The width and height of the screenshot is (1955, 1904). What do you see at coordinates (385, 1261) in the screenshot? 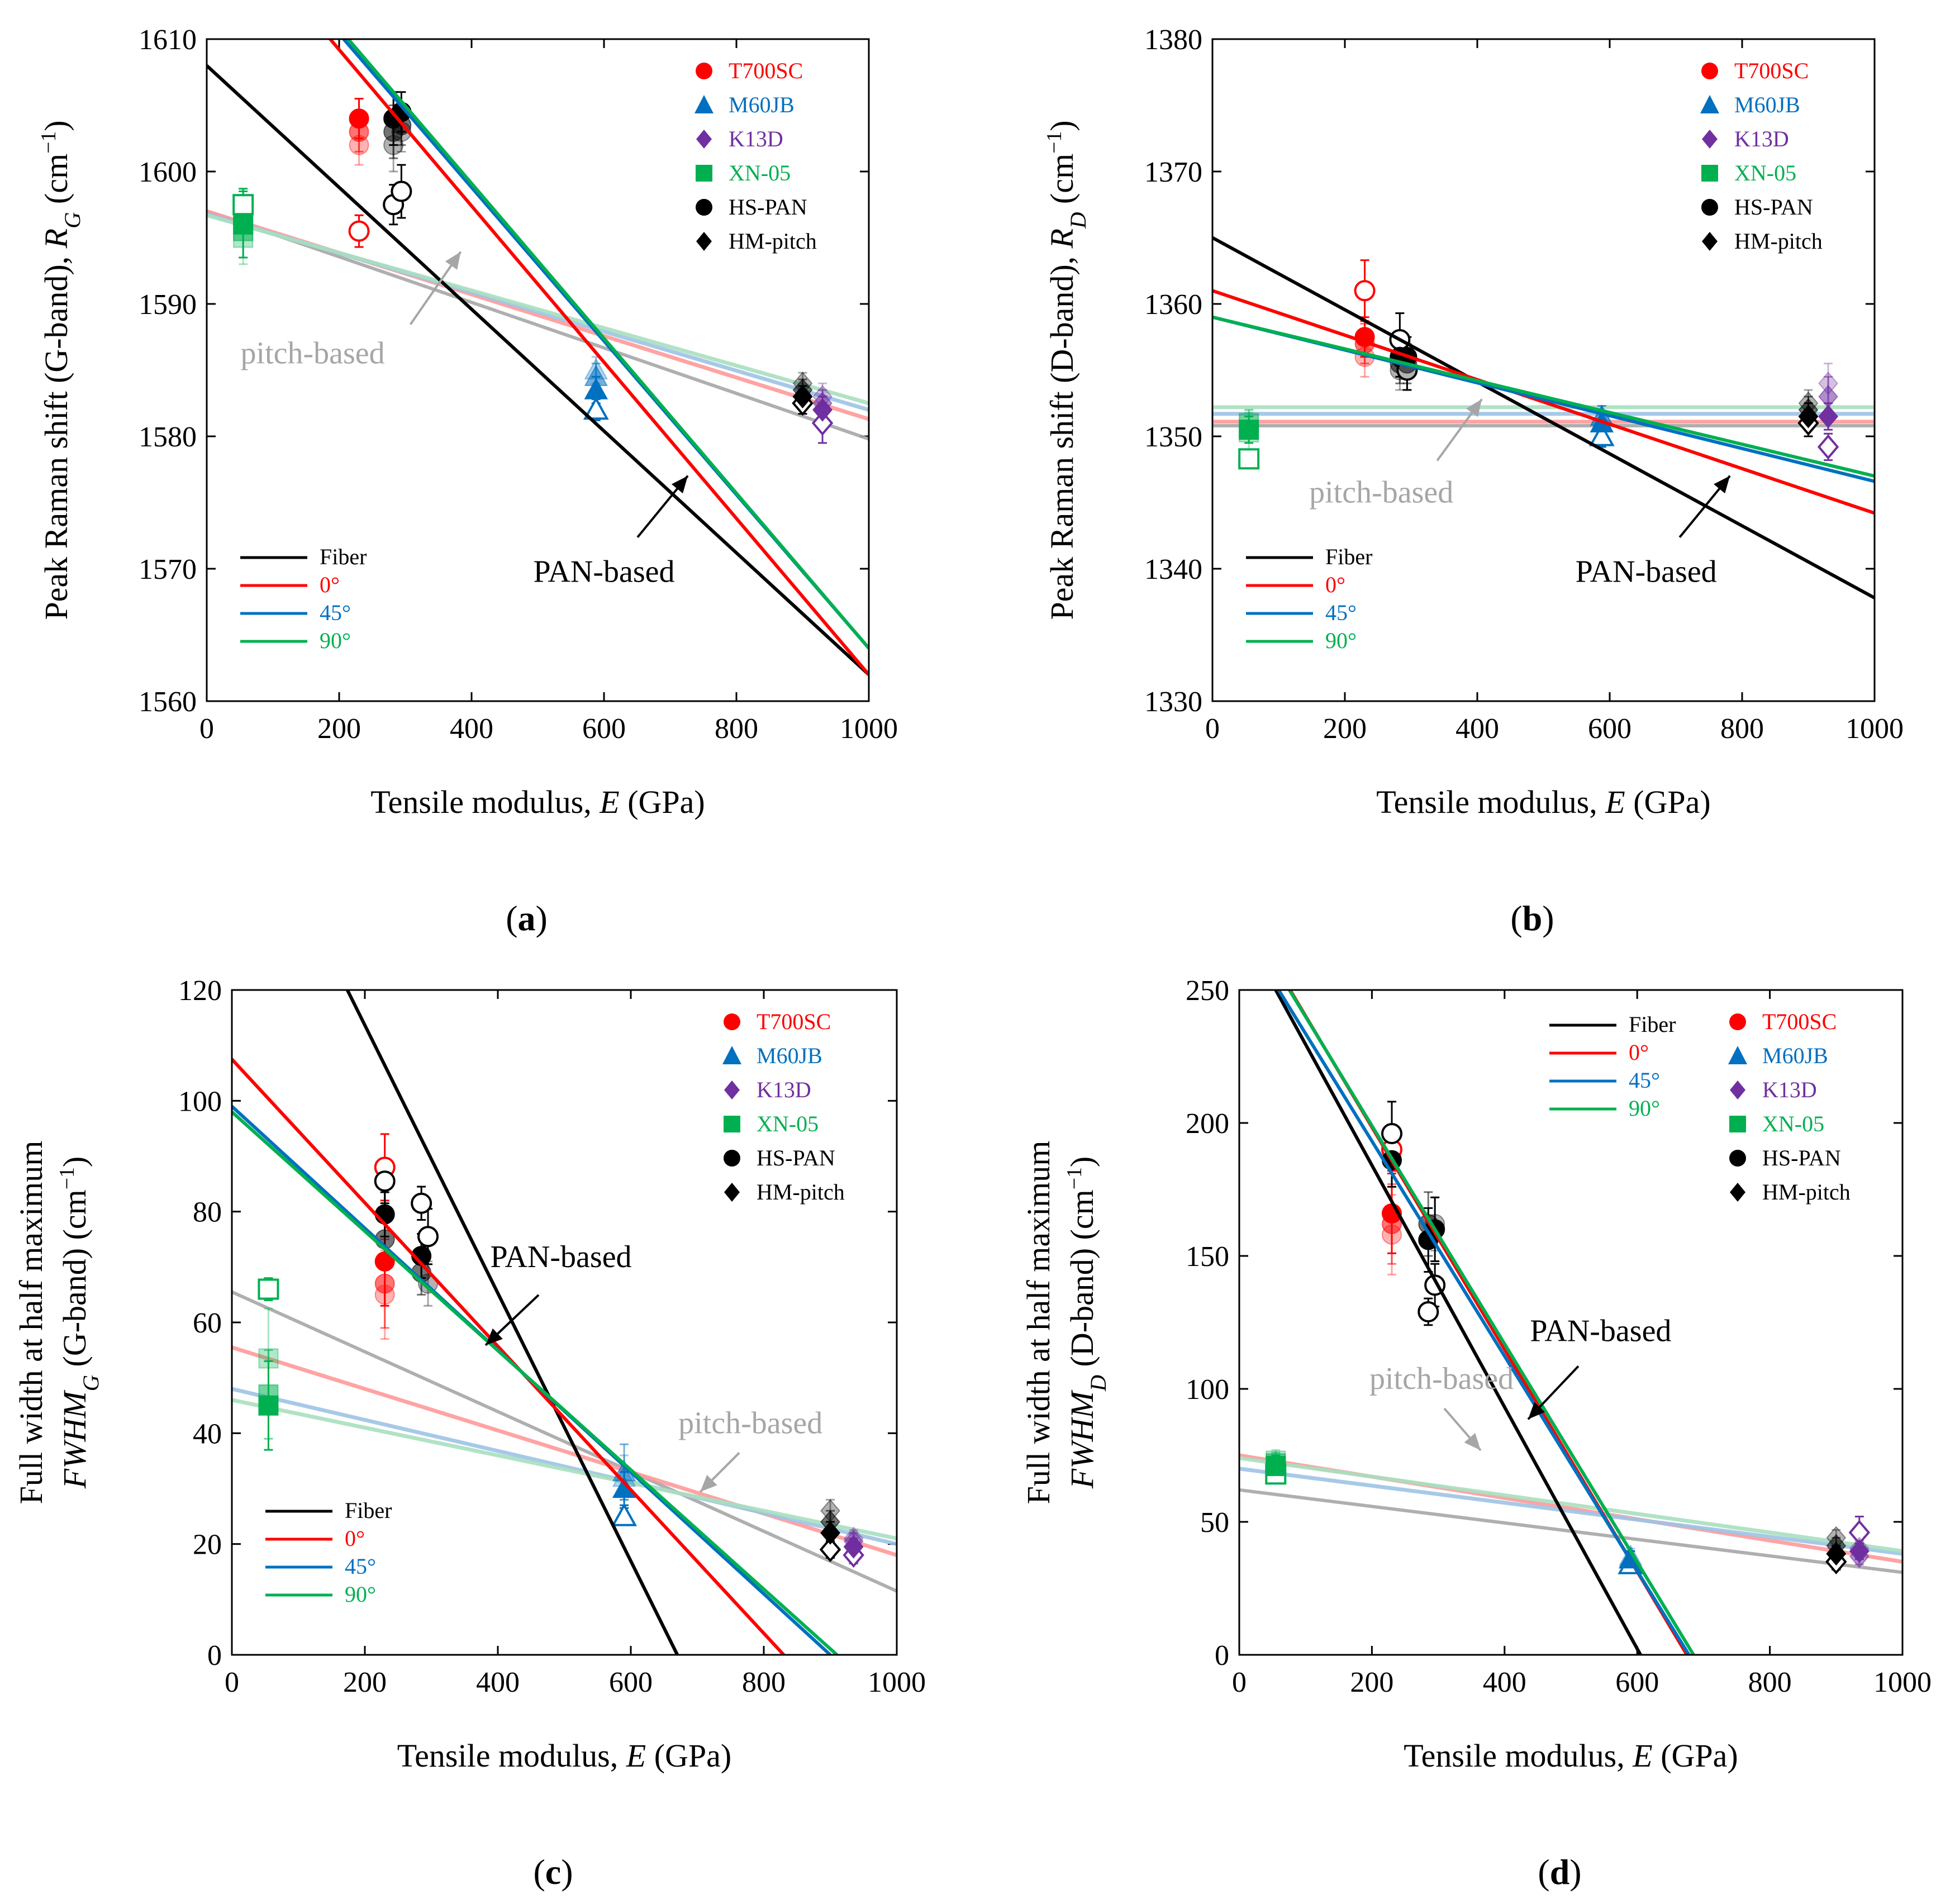
I see `data-point-t700sc-0deg` at bounding box center [385, 1261].